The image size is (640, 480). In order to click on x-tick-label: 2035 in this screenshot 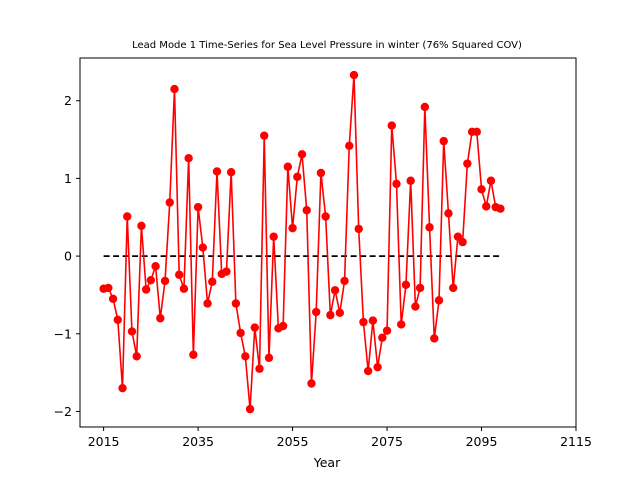, I will do `click(198, 441)`.